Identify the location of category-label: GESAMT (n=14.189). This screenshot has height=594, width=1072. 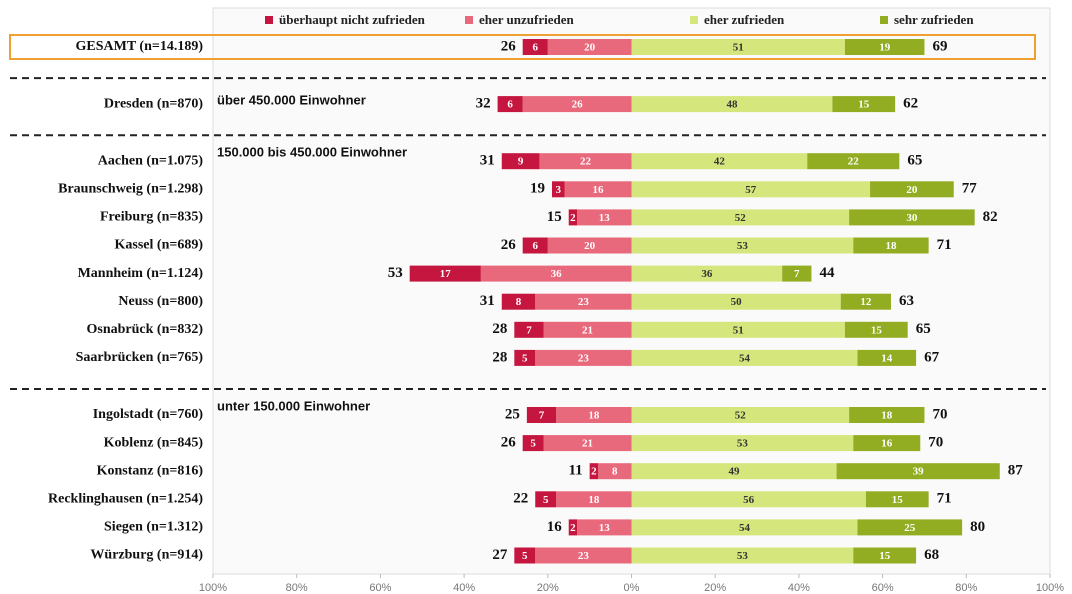
(139, 46).